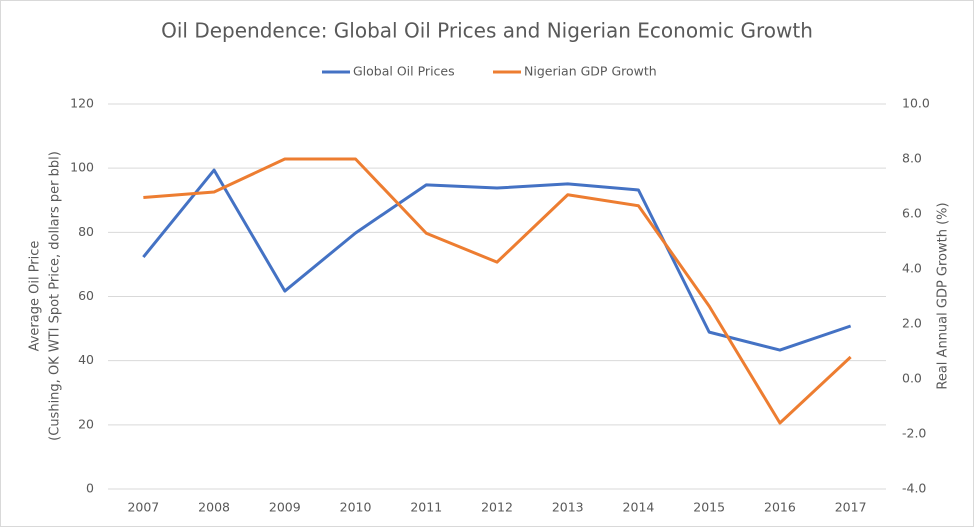 This screenshot has height=527, width=974. What do you see at coordinates (912, 323) in the screenshot?
I see `y2-tick-label: 2.0` at bounding box center [912, 323].